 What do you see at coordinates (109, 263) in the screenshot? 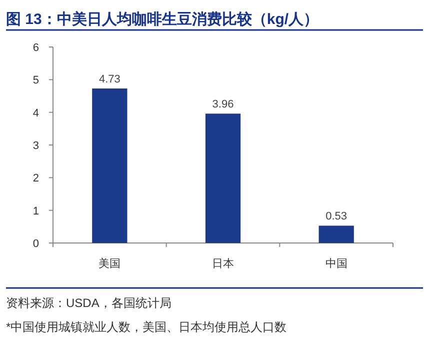
I see `x-tick-label: 美国` at bounding box center [109, 263].